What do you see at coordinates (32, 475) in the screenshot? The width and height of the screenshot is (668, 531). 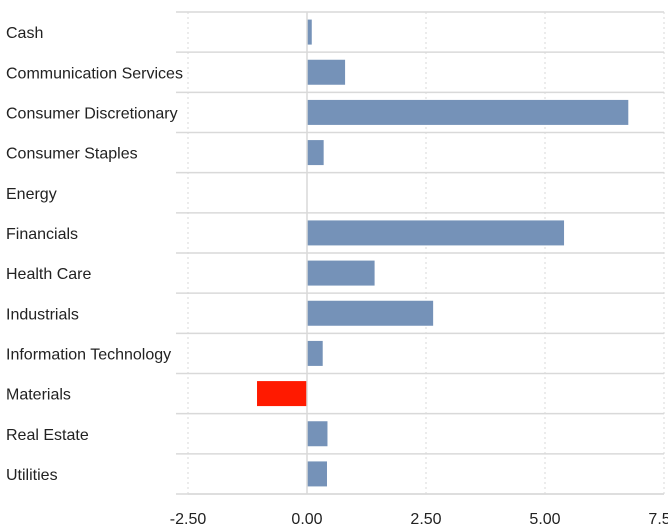 I see `category-label: Utilities` at bounding box center [32, 475].